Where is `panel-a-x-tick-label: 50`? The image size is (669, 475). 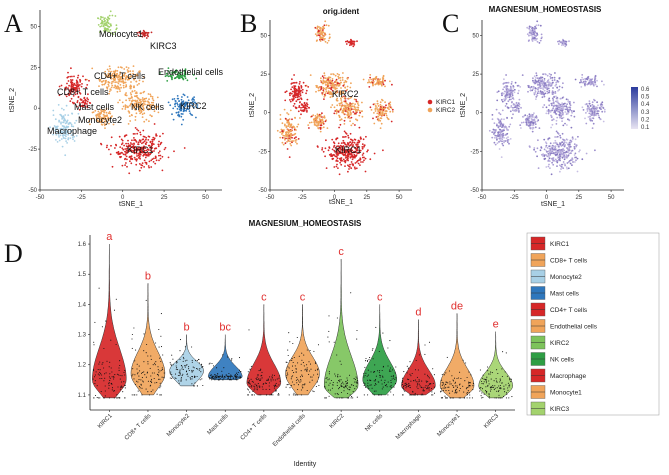 panel-a-x-tick-label: 50 is located at coordinates (205, 198).